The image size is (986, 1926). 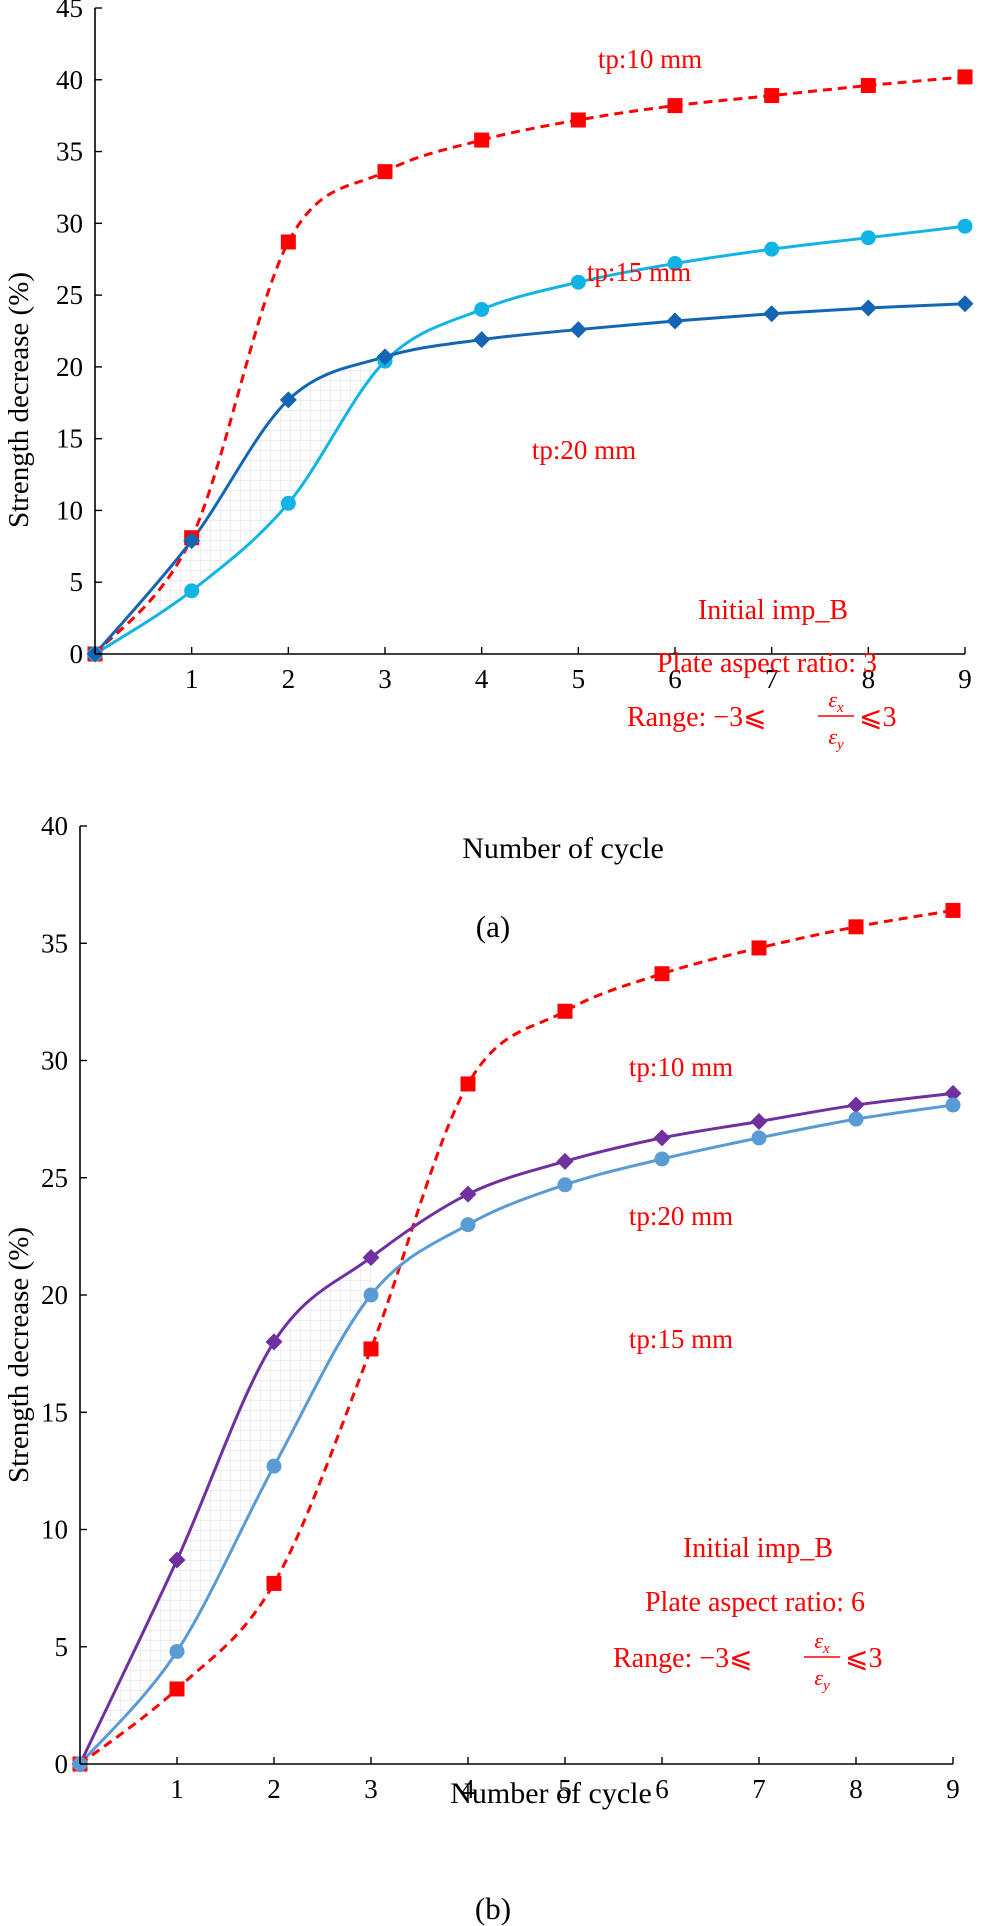 I want to click on range-denominator: εy, so click(x=822, y=1679).